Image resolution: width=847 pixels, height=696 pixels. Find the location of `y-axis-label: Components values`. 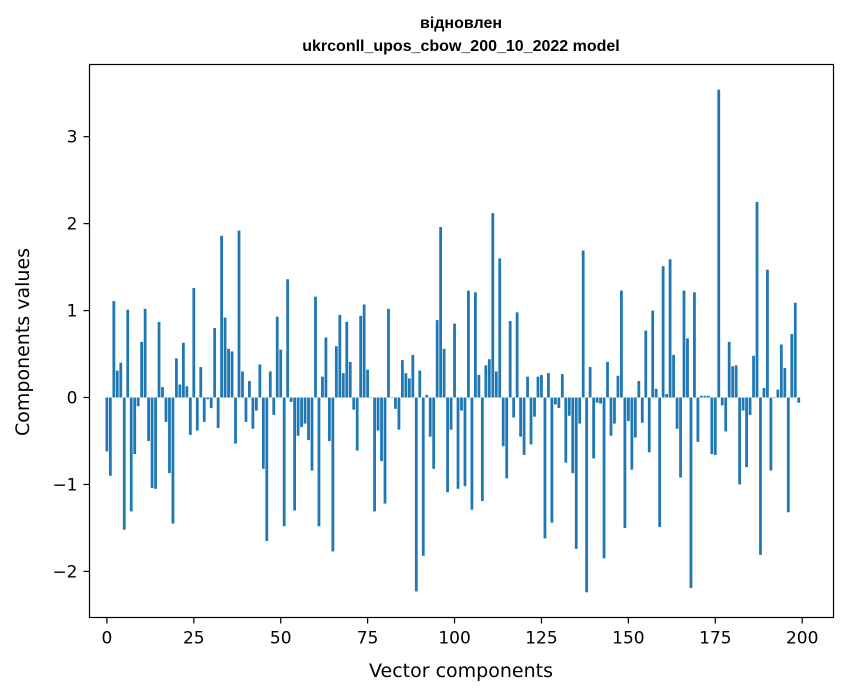

y-axis-label: Components values is located at coordinates (23, 342).